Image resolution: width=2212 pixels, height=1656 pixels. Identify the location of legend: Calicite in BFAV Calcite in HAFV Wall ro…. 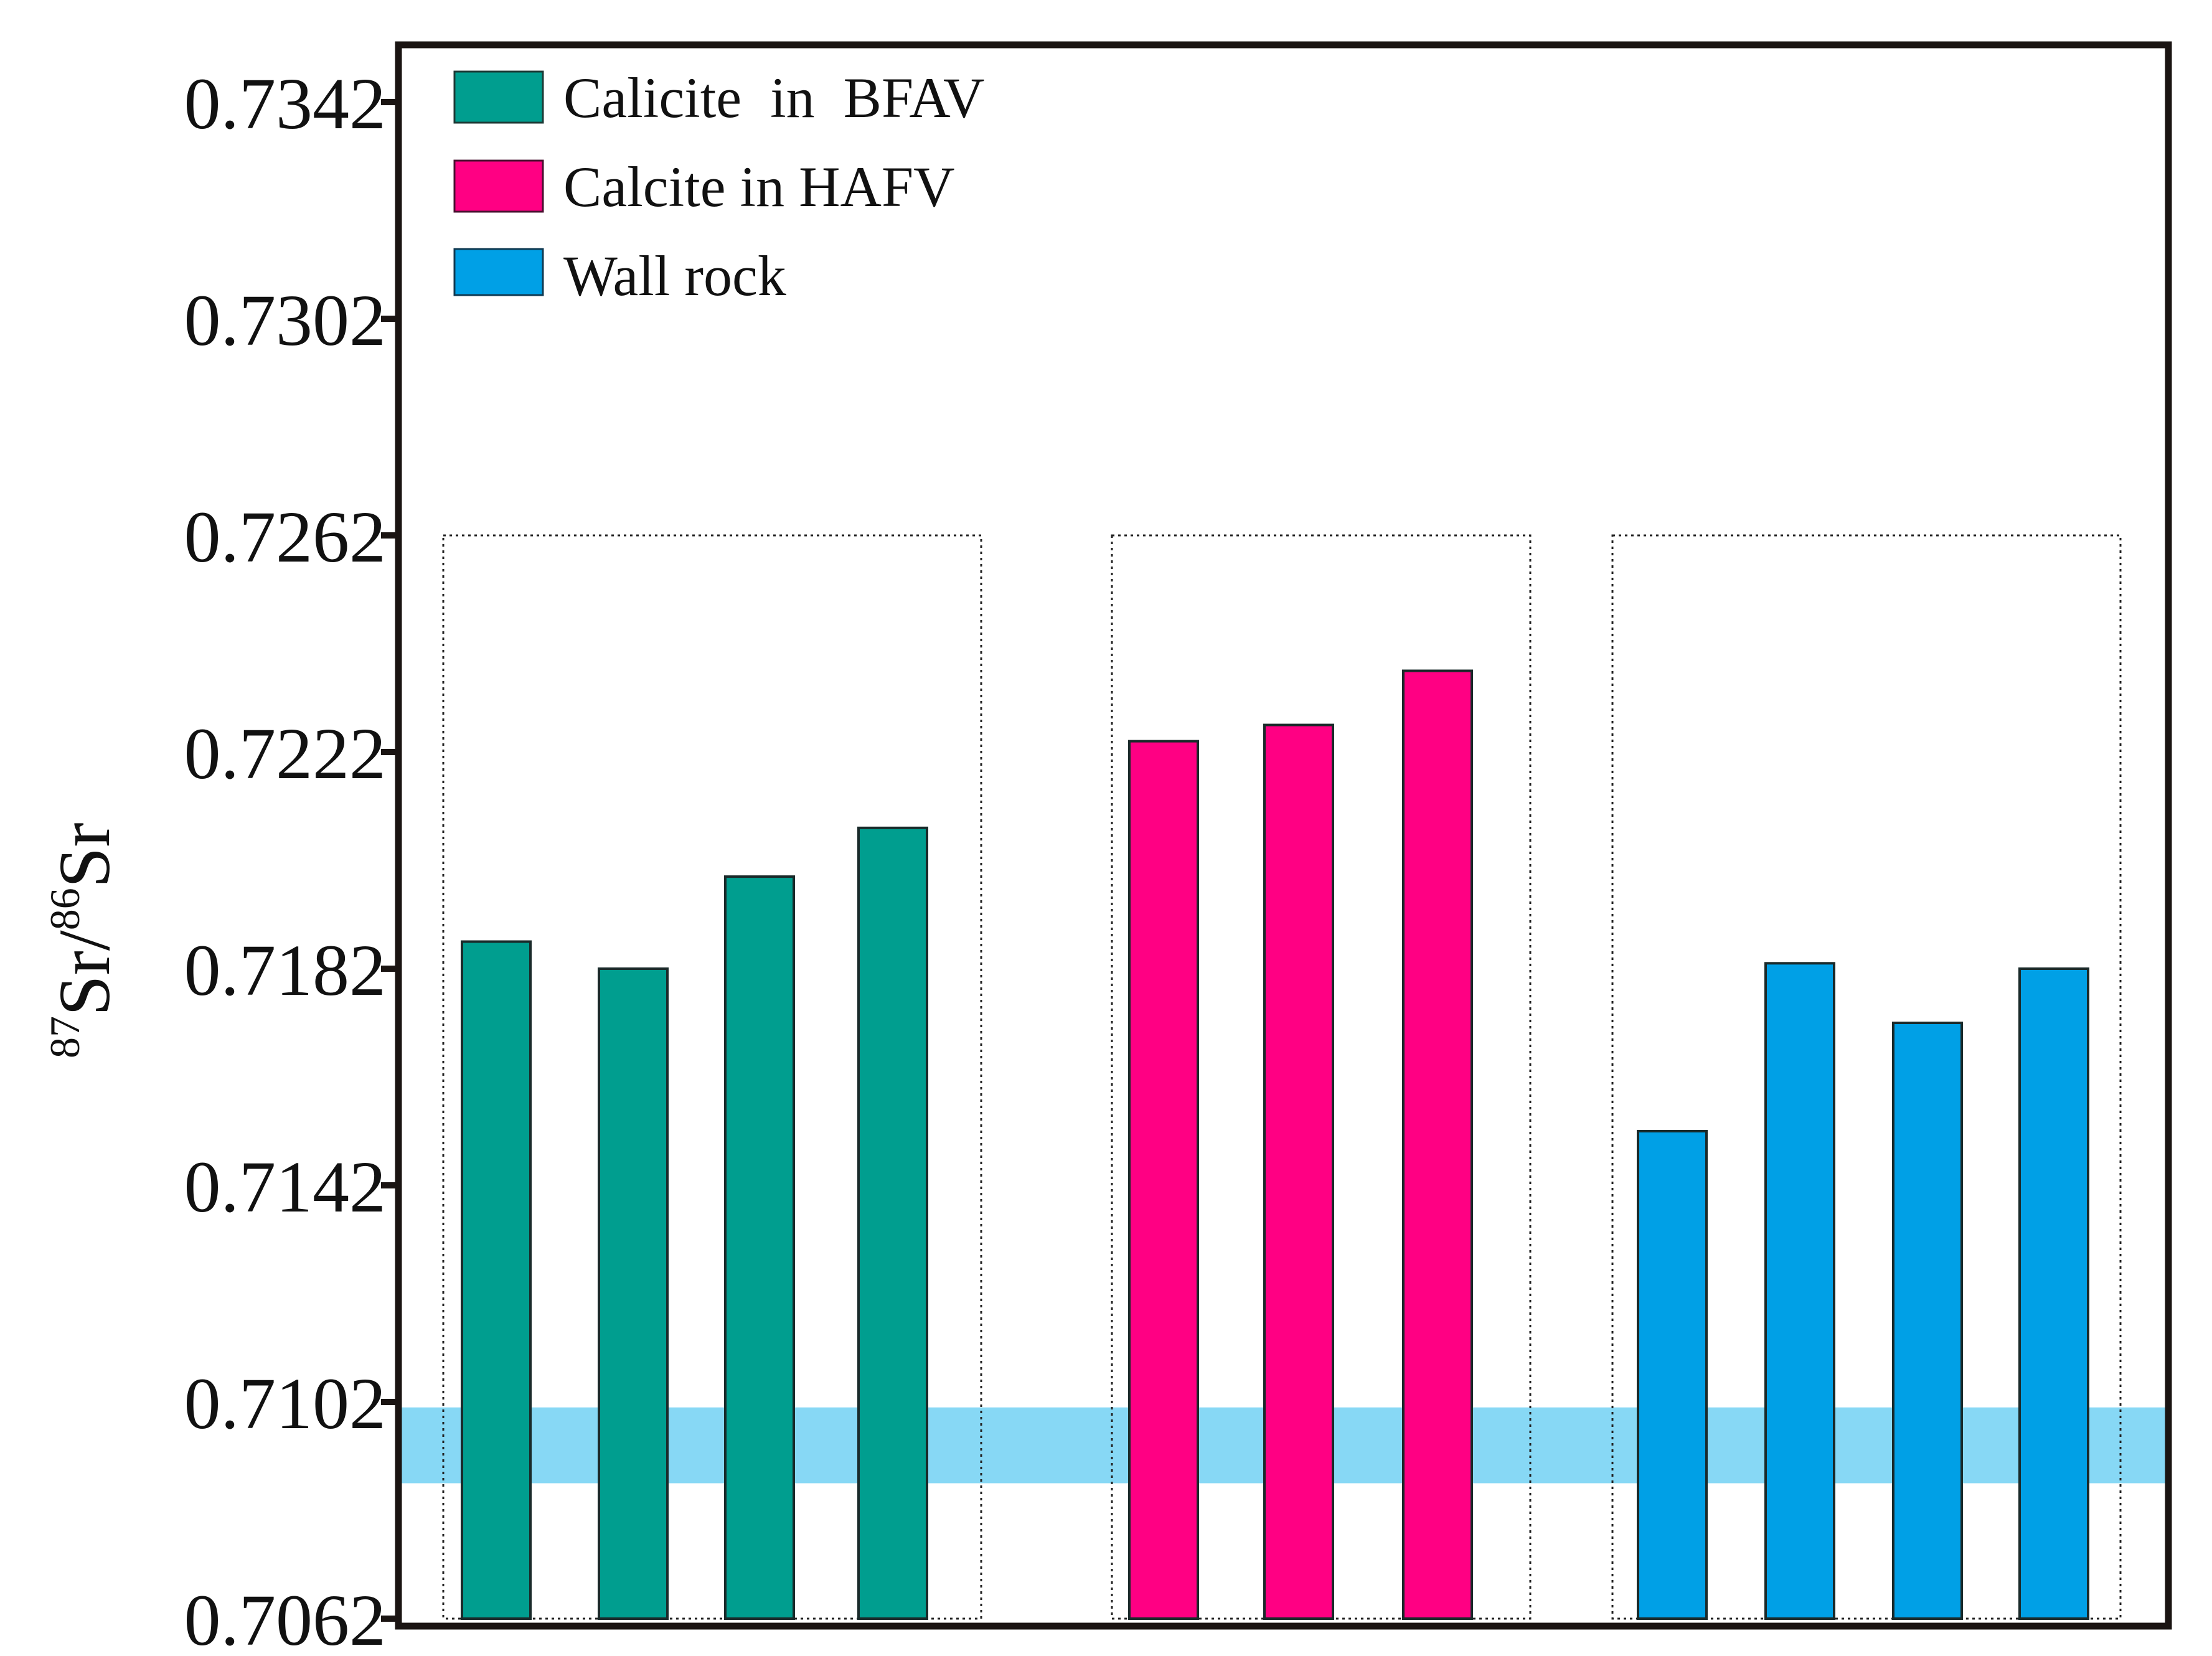
(718, 187).